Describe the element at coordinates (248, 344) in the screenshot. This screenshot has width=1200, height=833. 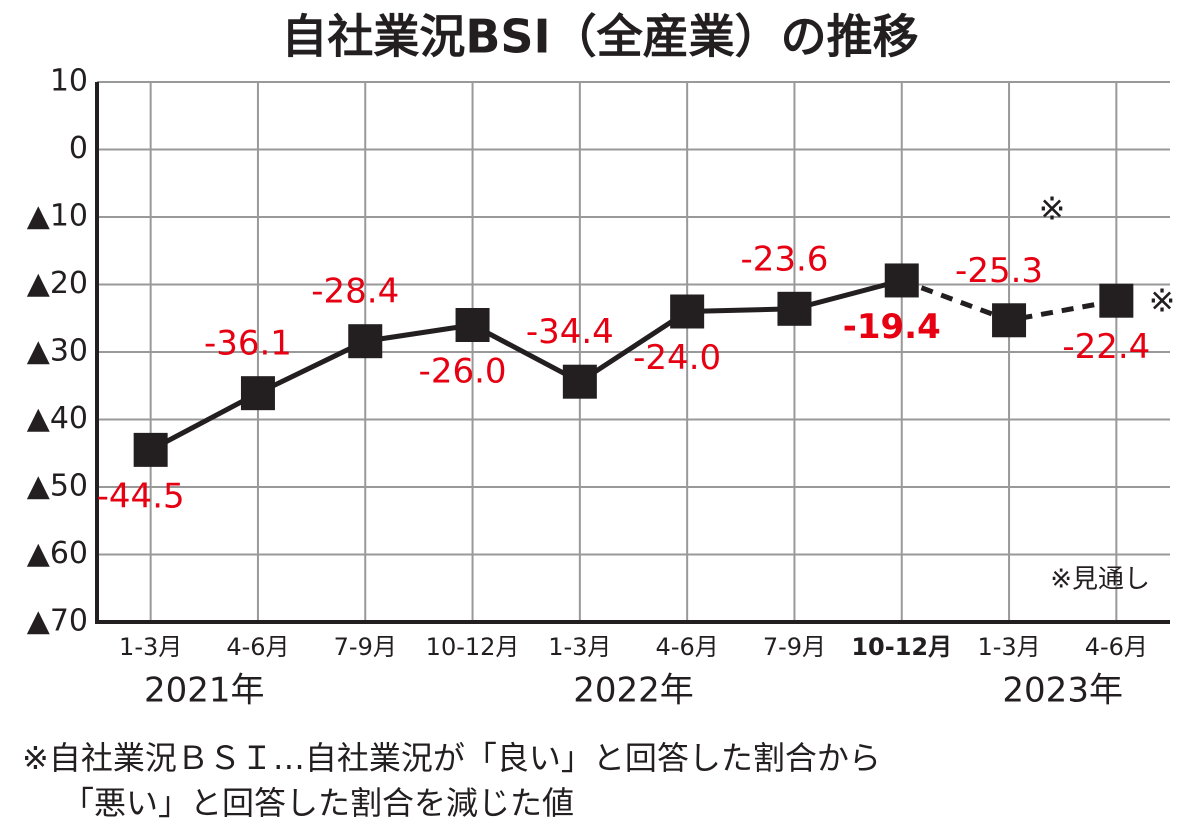
I see `value-label: -36.1` at that location.